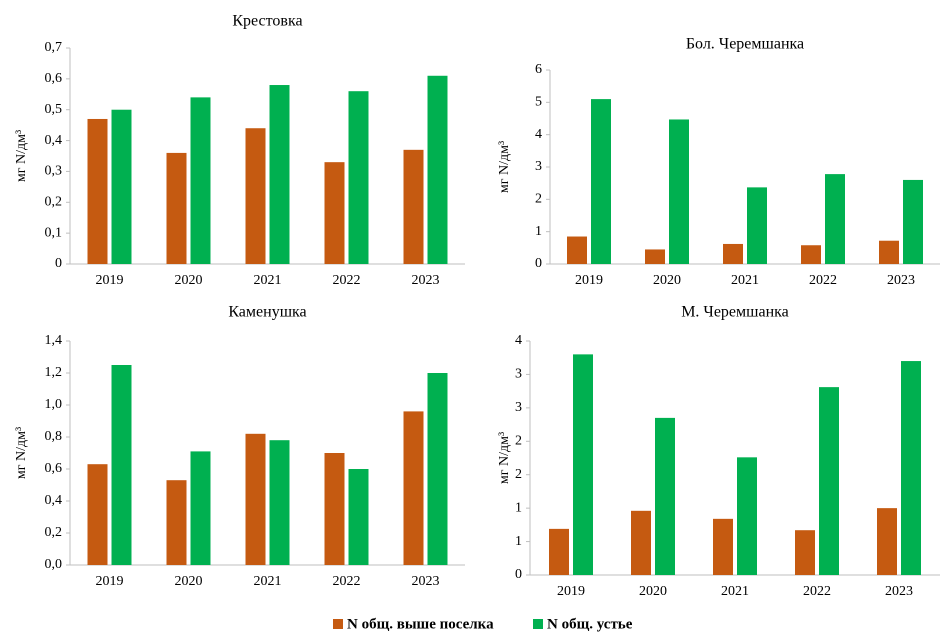 Image resolution: width=948 pixels, height=633 pixels. What do you see at coordinates (54, 109) in the screenshot?
I see `y-tick-label: 0,5` at bounding box center [54, 109].